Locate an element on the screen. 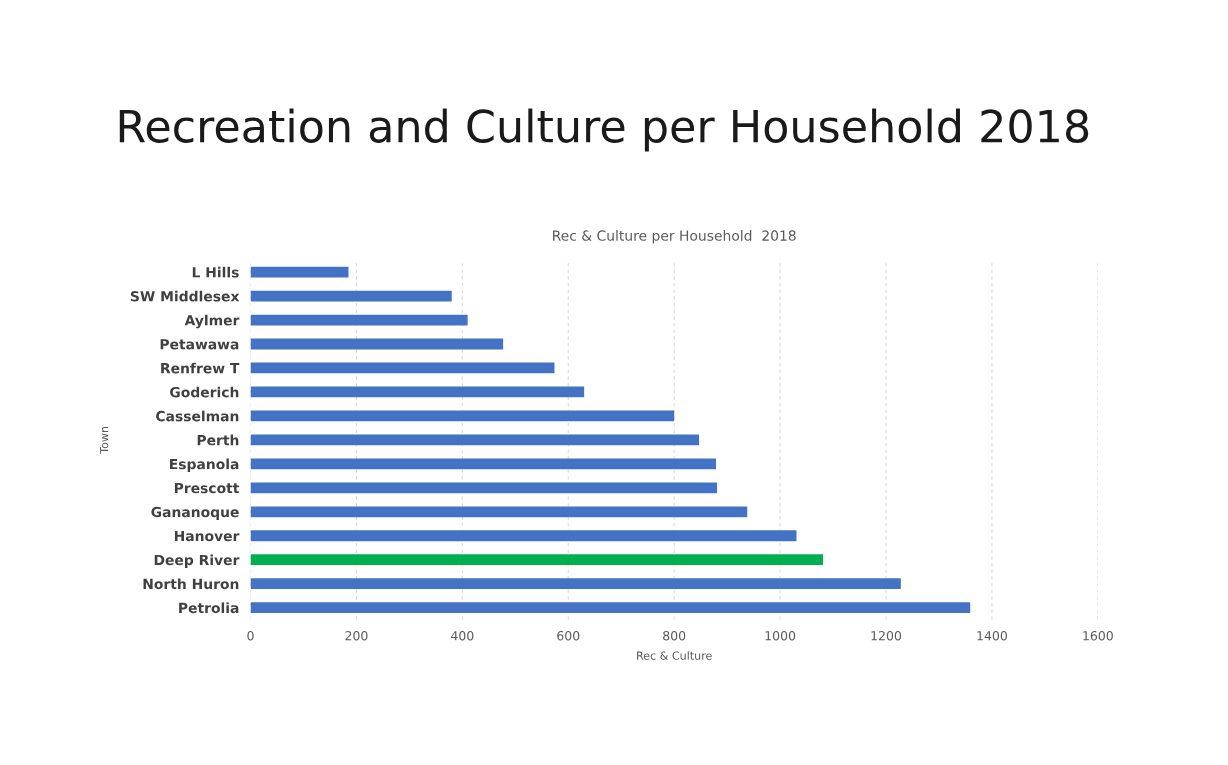 The height and width of the screenshot is (765, 1228). y-tick-label: Prescott is located at coordinates (207, 488).